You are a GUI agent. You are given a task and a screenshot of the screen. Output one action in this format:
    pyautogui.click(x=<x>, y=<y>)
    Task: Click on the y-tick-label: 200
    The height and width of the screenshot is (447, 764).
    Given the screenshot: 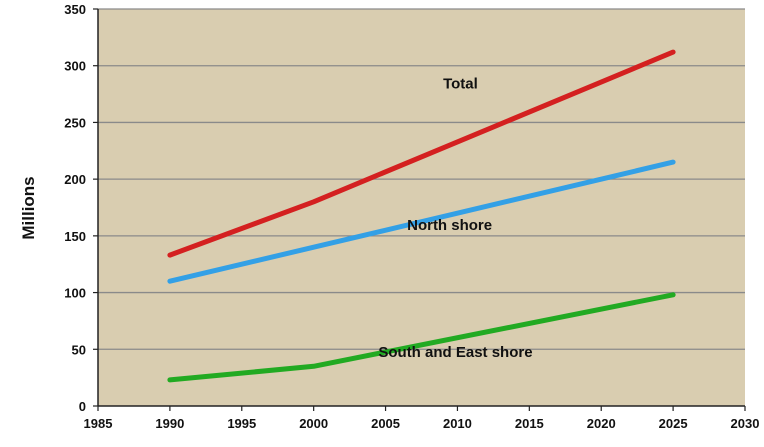 What is the action you would take?
    pyautogui.click(x=75, y=179)
    